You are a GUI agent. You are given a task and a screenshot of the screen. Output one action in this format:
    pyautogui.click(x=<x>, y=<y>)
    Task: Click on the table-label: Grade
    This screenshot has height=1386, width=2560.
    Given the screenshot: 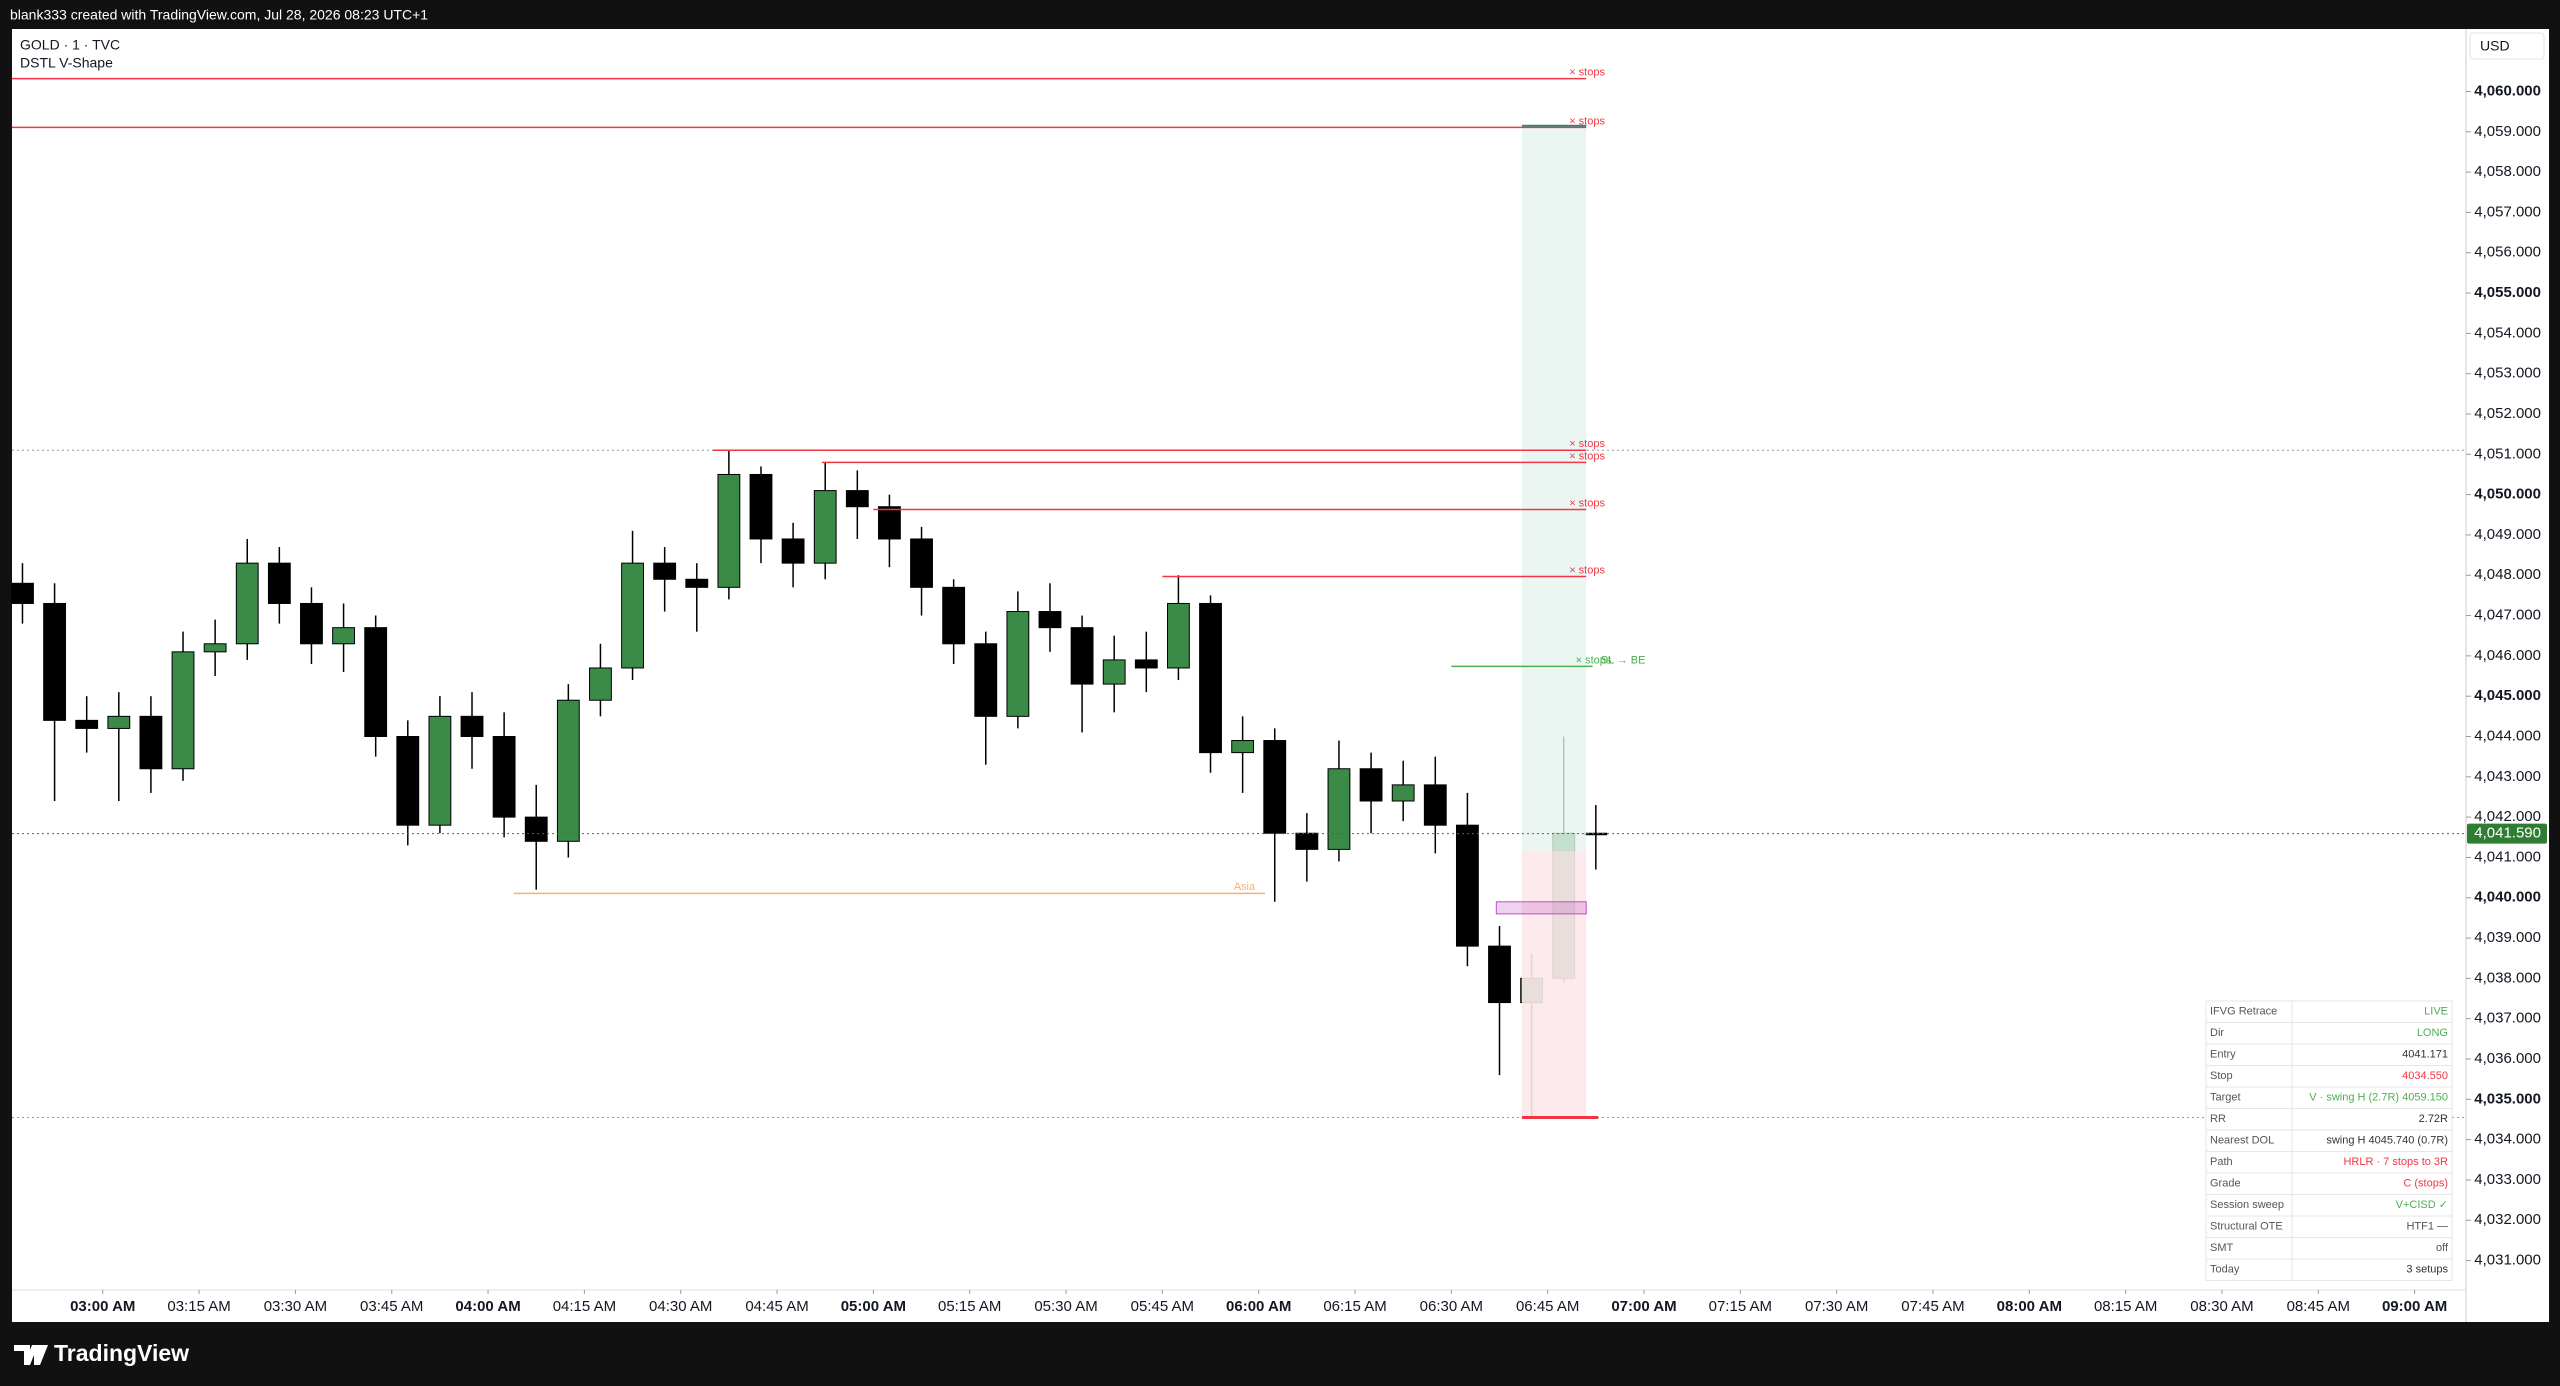 What is the action you would take?
    pyautogui.click(x=2225, y=1184)
    